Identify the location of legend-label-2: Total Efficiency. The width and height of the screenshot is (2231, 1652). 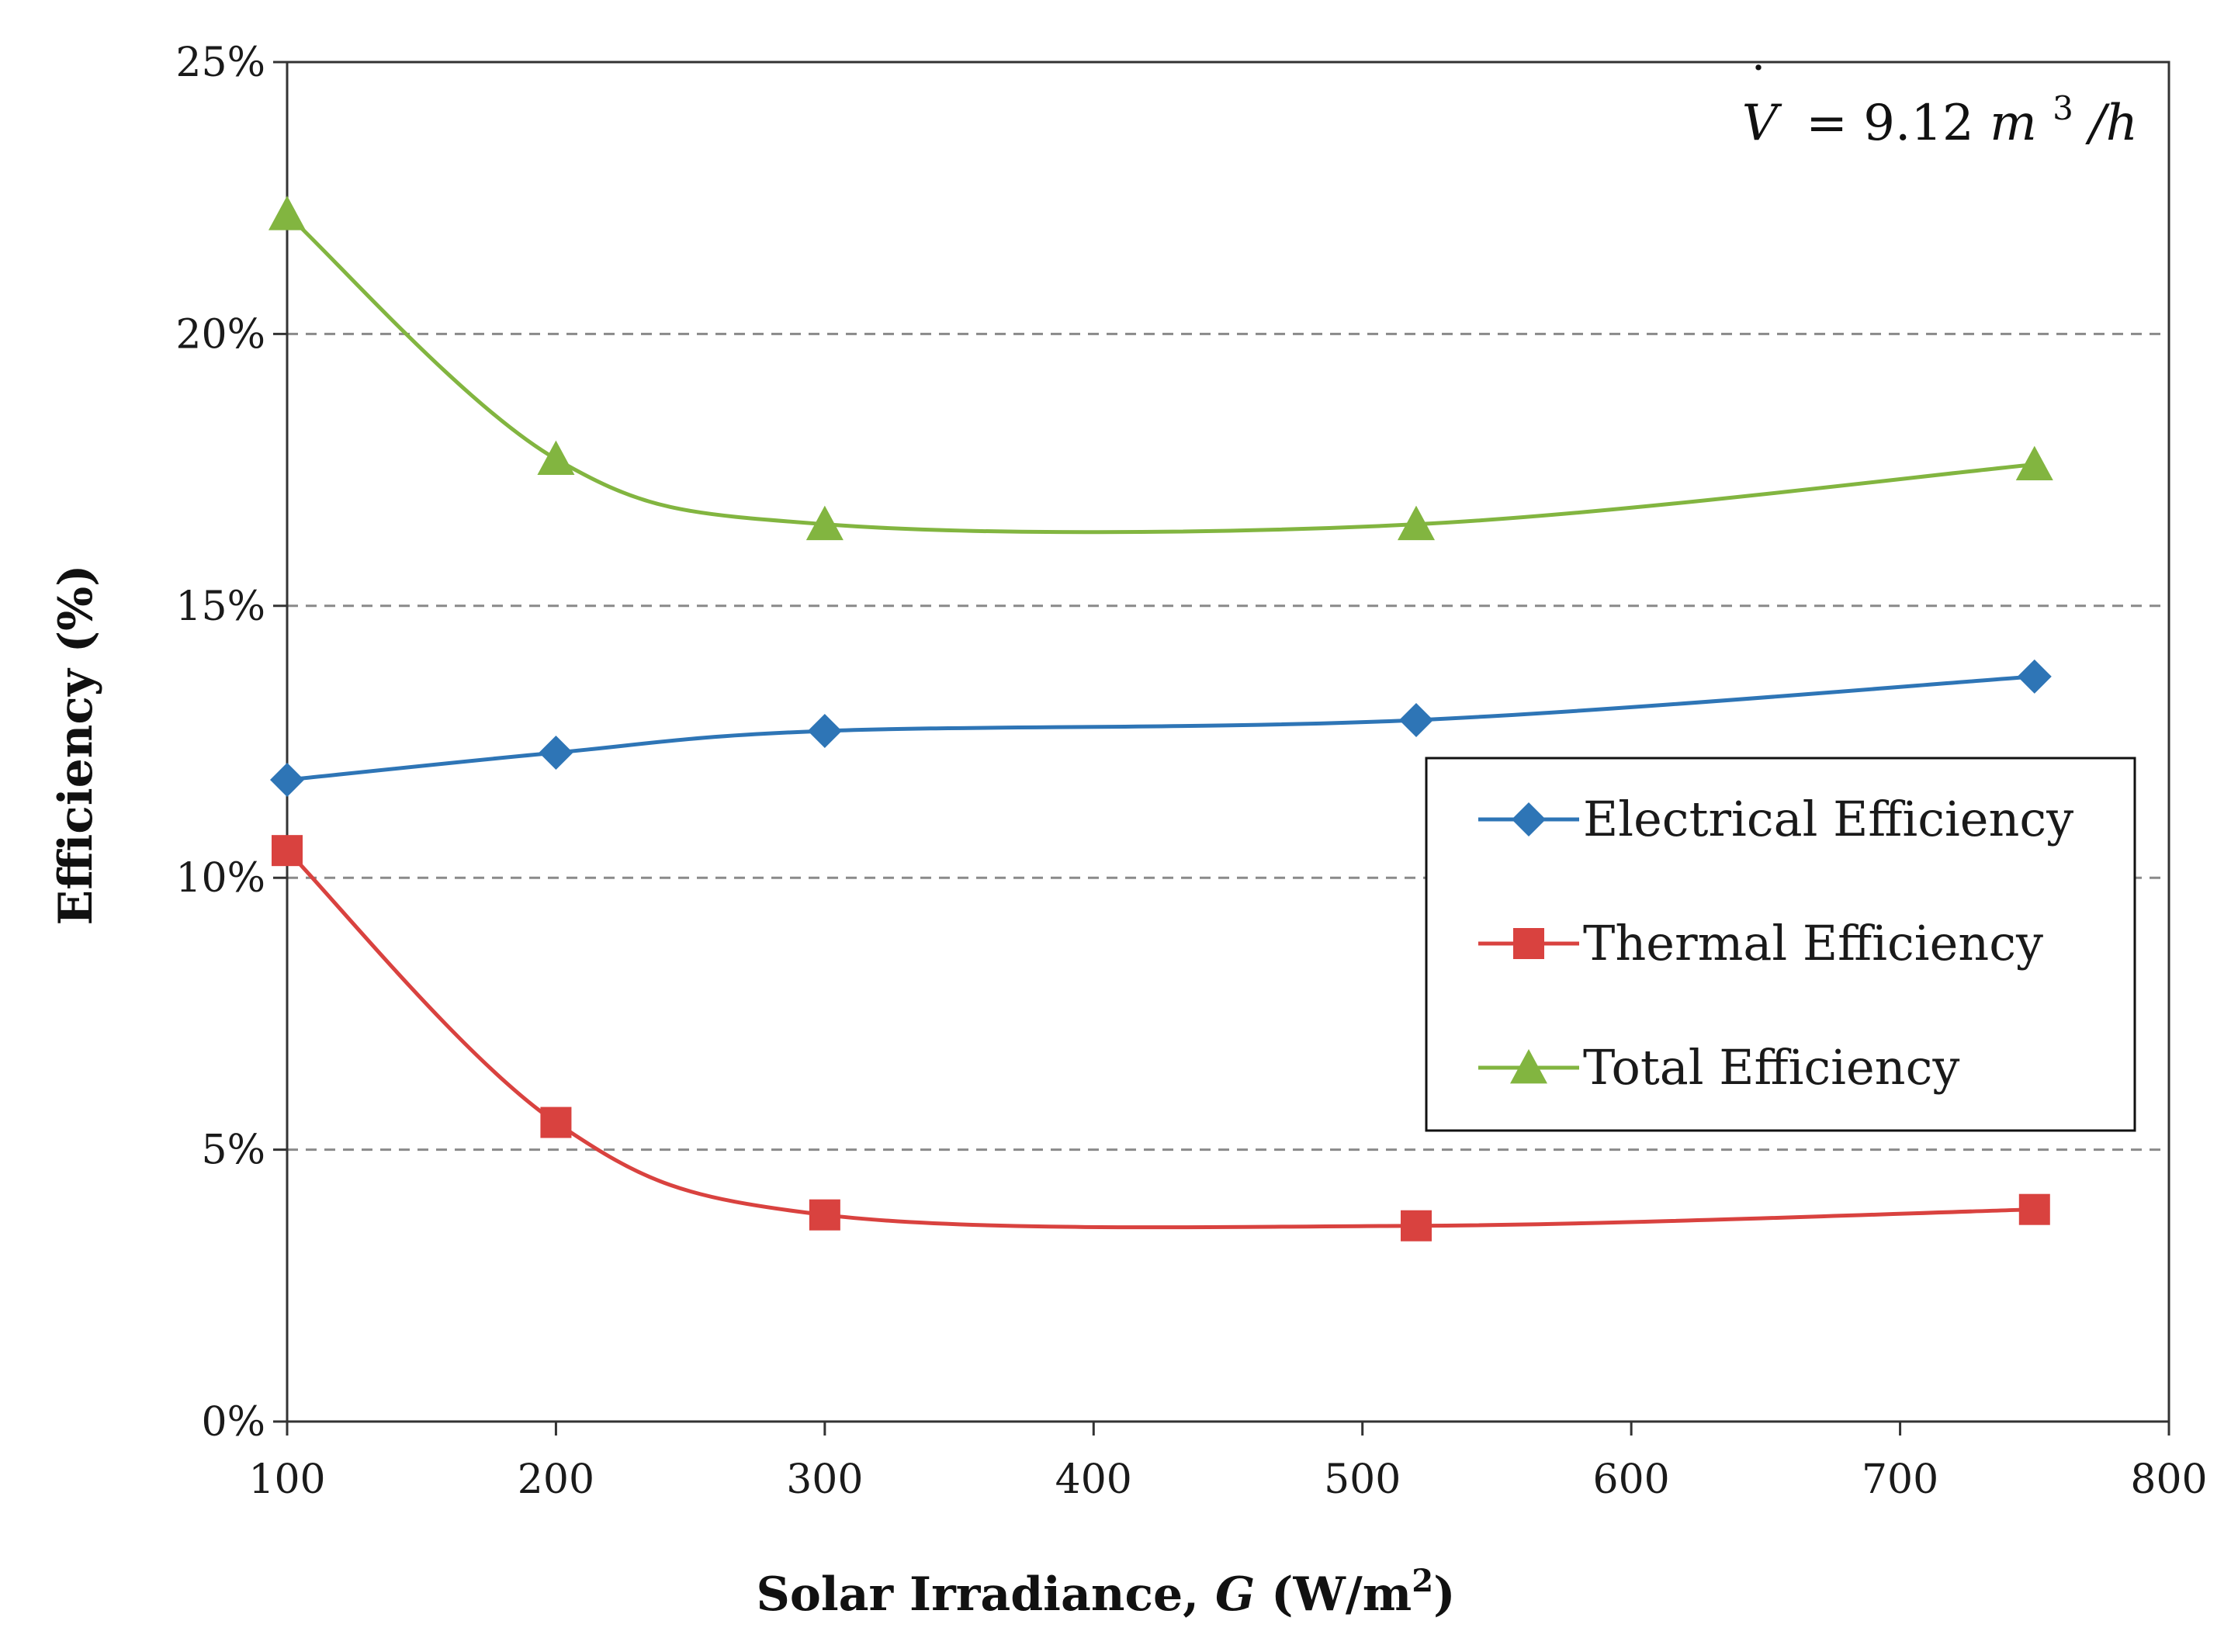
(1771, 1067).